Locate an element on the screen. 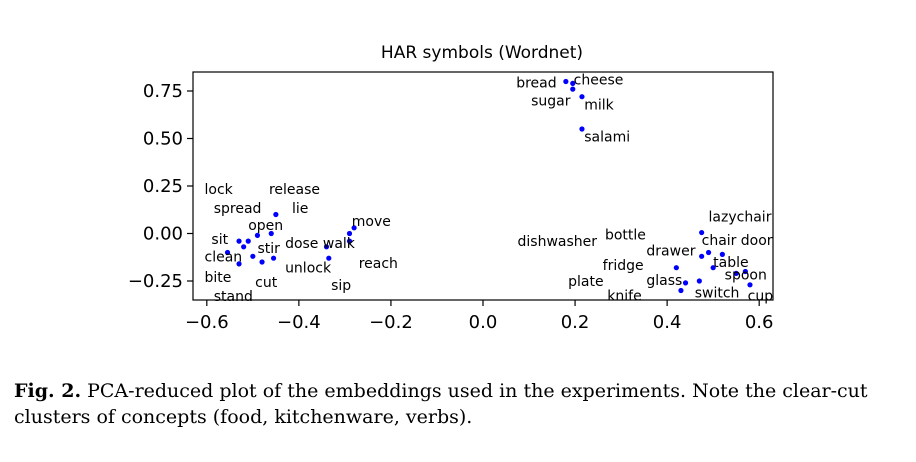 The width and height of the screenshot is (916, 462). chart-title: HAR symbols (Wordnet) is located at coordinates (482, 53).